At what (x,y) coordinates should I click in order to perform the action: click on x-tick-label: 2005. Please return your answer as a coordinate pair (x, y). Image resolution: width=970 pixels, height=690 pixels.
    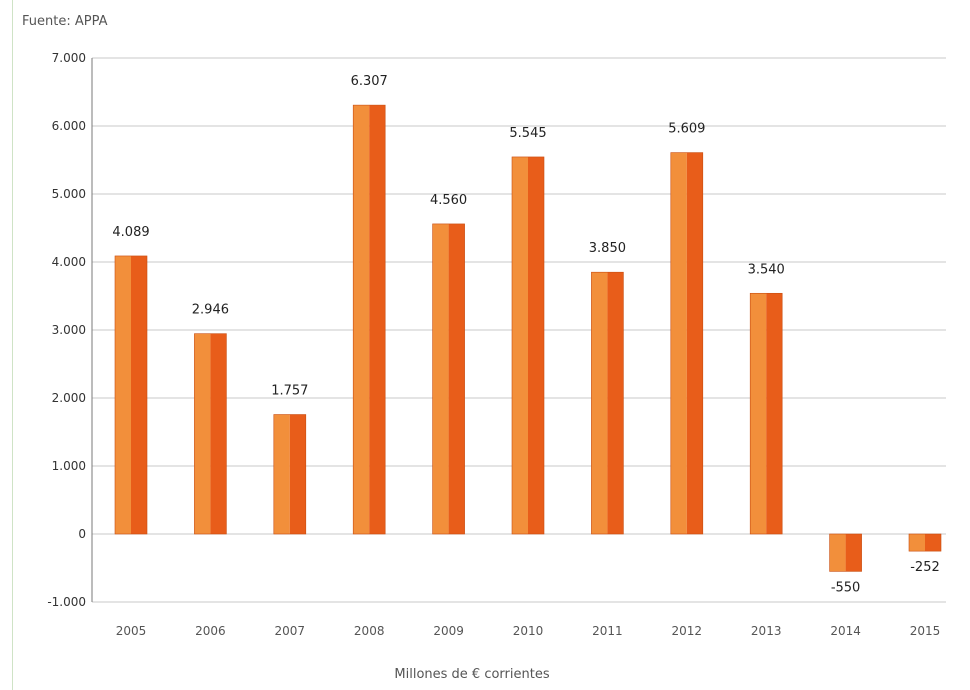
    Looking at the image, I should click on (131, 631).